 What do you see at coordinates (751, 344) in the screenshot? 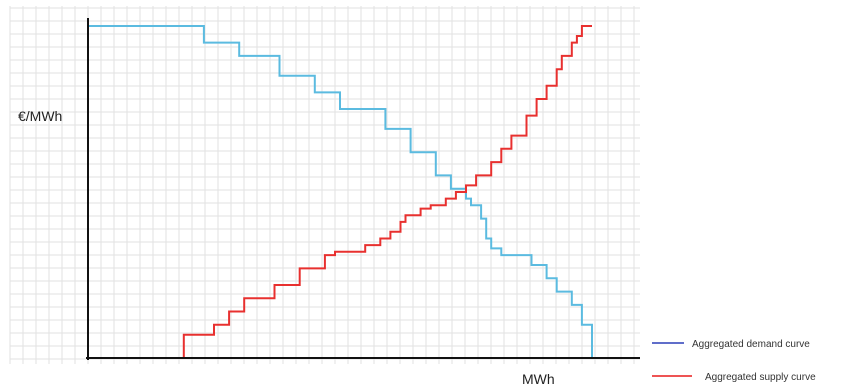
I see `legend-demand-label: Aggregated demand curve` at bounding box center [751, 344].